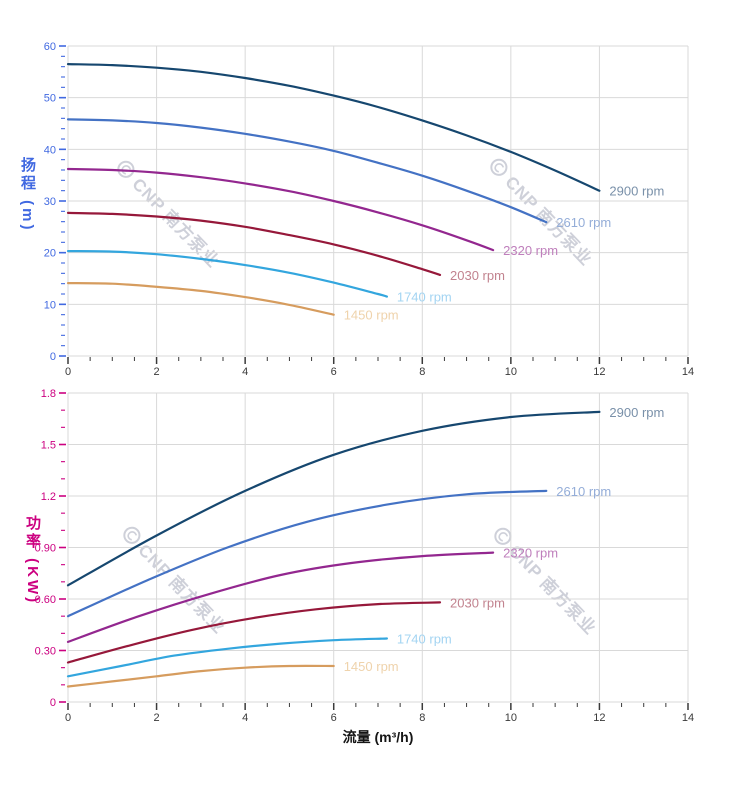 This screenshot has height=797, width=752. I want to click on y-tick-label: 0.60, so click(45, 600).